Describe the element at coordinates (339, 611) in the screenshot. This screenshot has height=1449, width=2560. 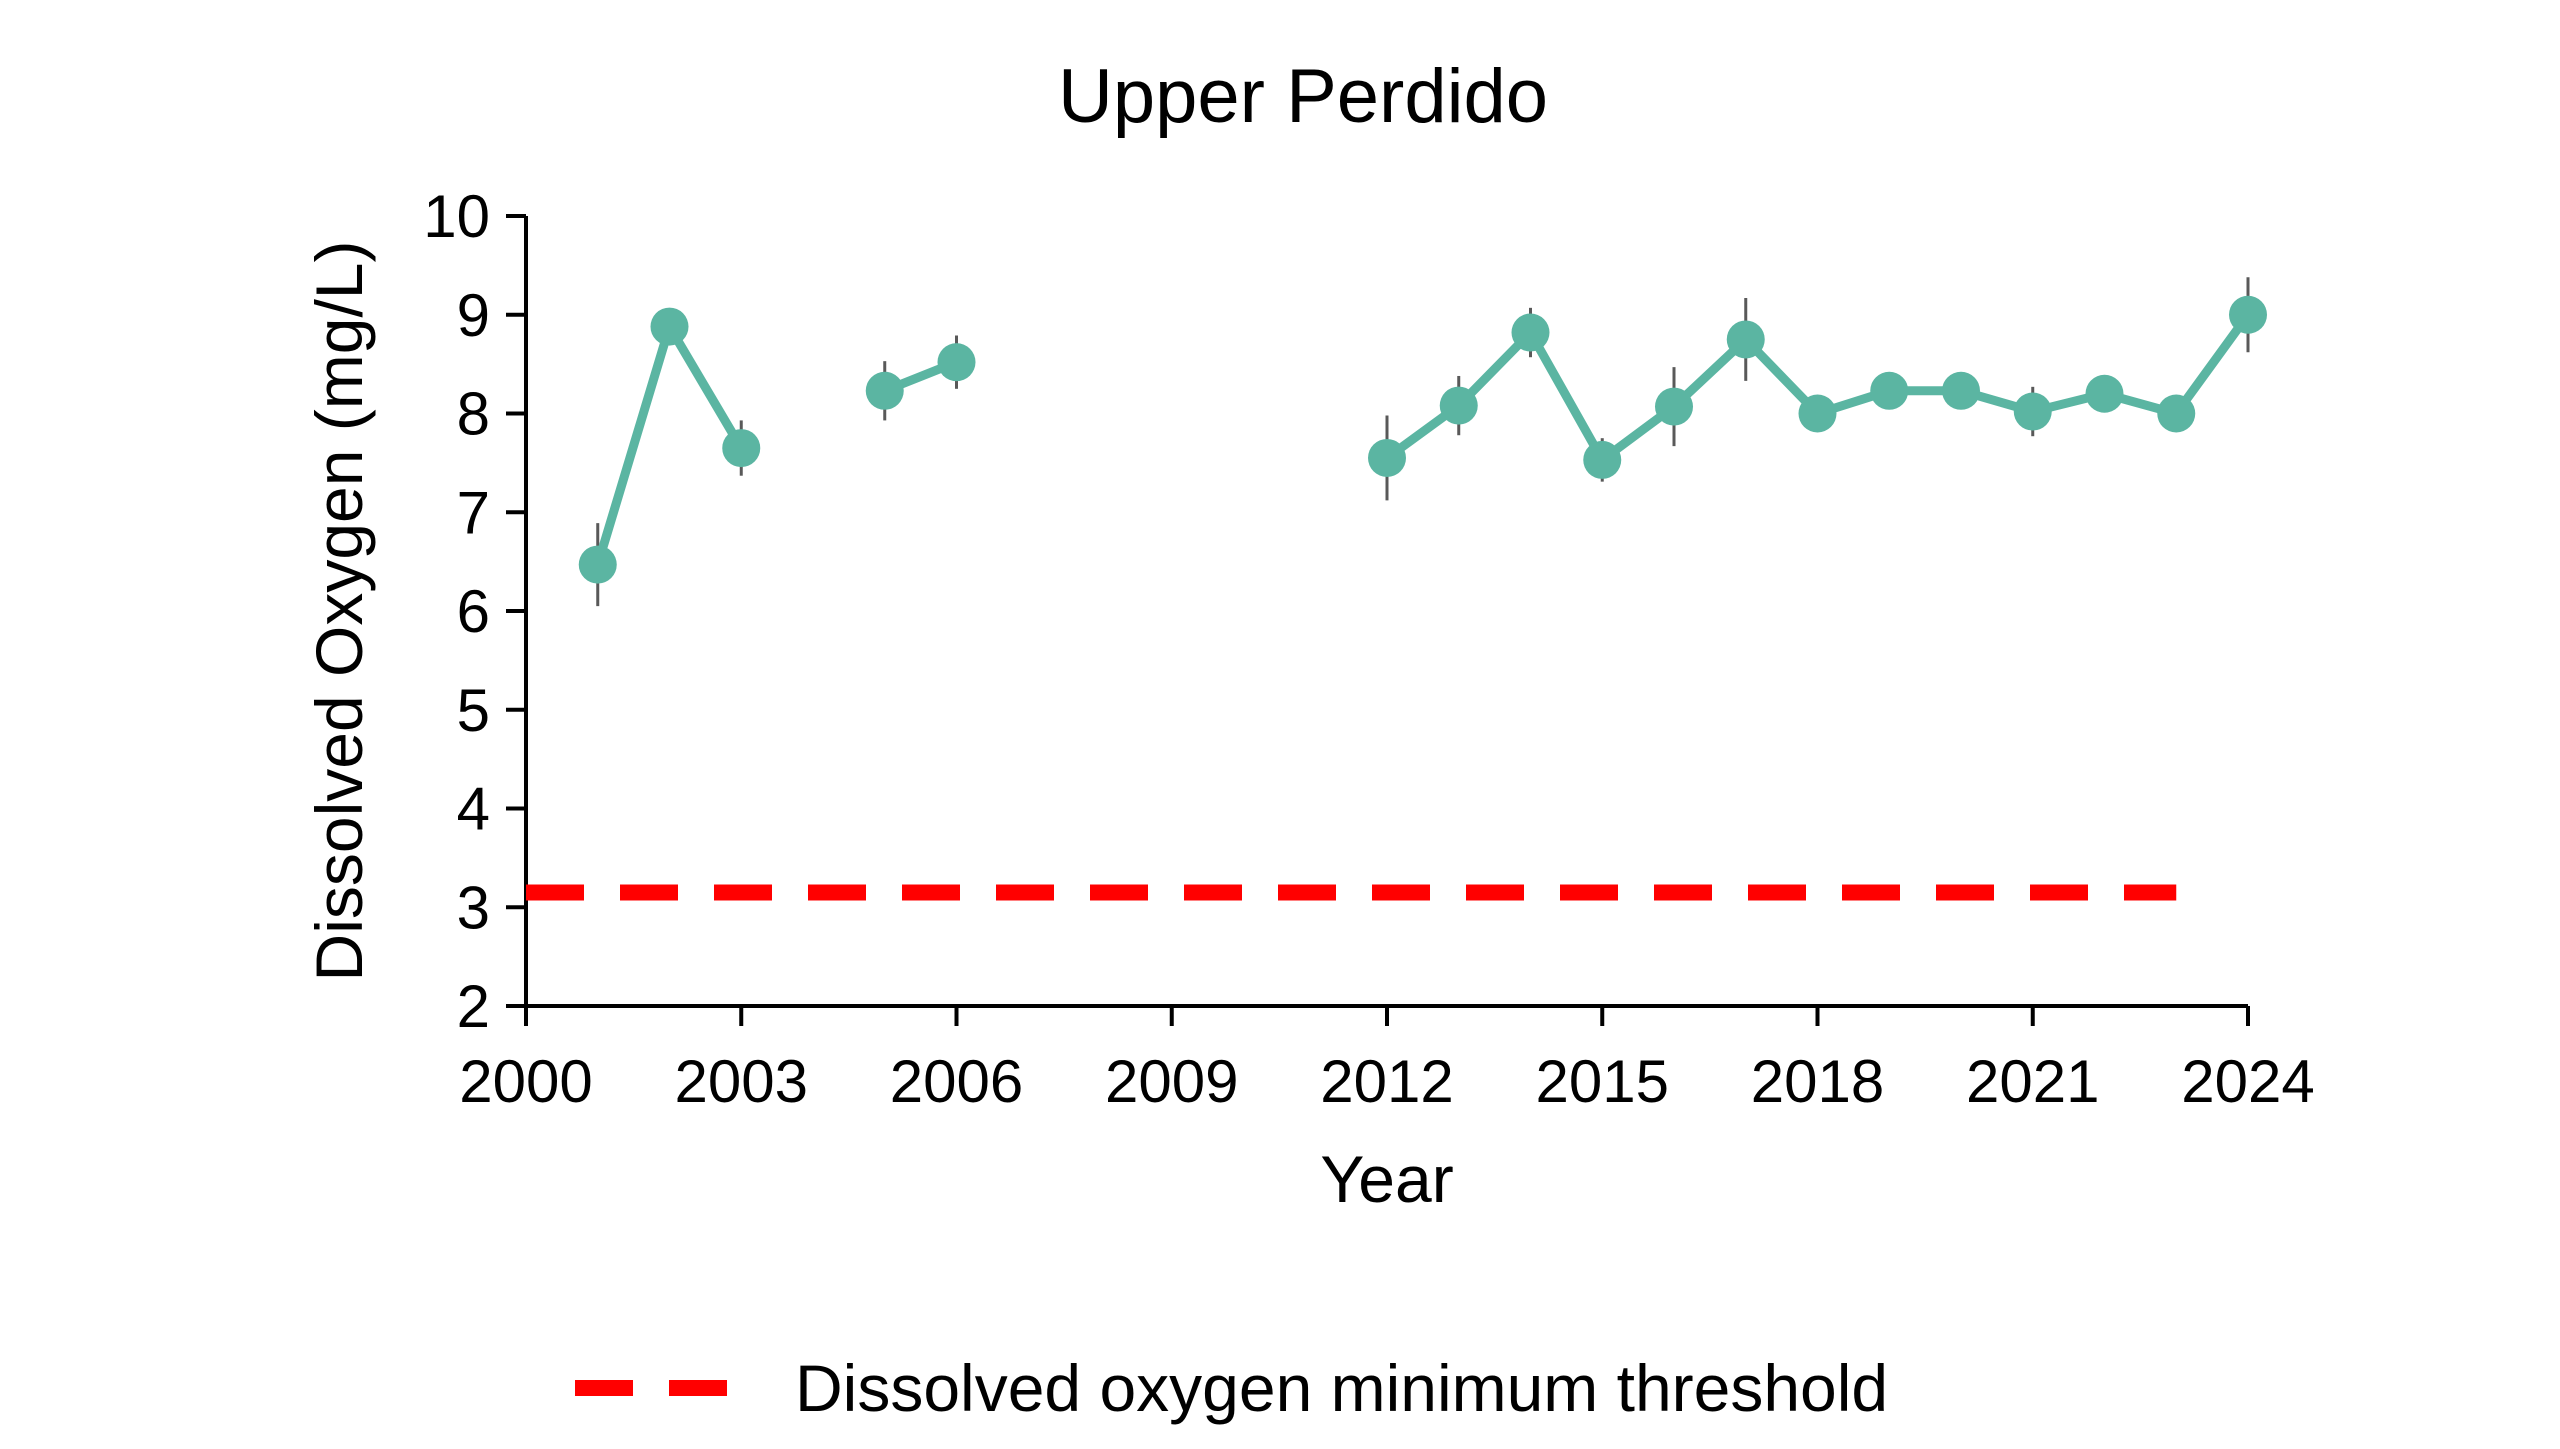
I see `y-axis-title: Dissolved Oxygen (mg/L)` at that location.